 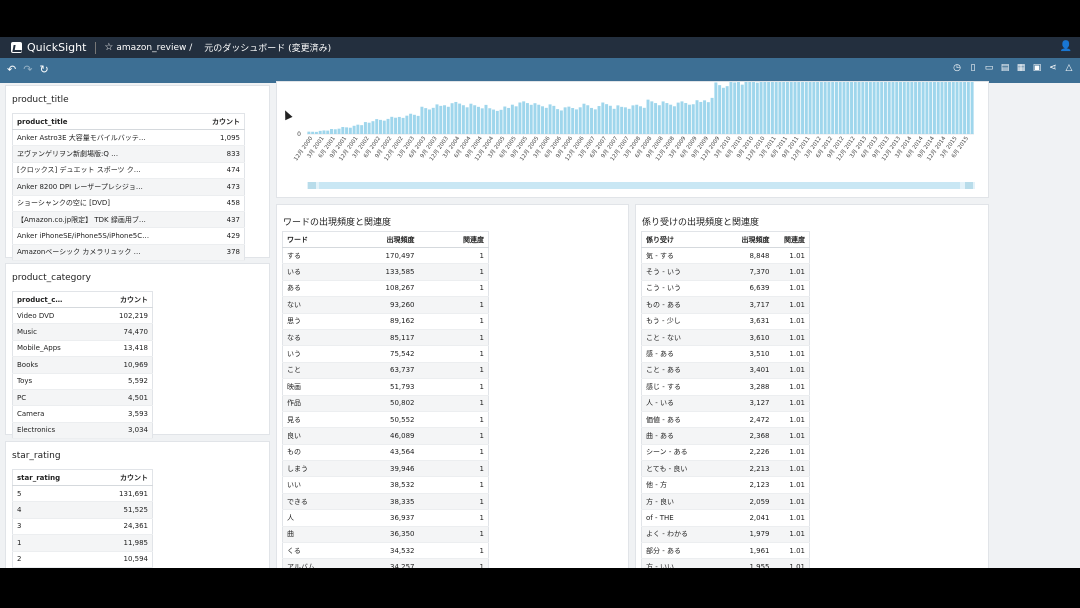 What do you see at coordinates (128, 220) in the screenshot?
I see `table-row: 【Amazon.co.jp限定】 TDK 録画用ブ… 437` at bounding box center [128, 220].